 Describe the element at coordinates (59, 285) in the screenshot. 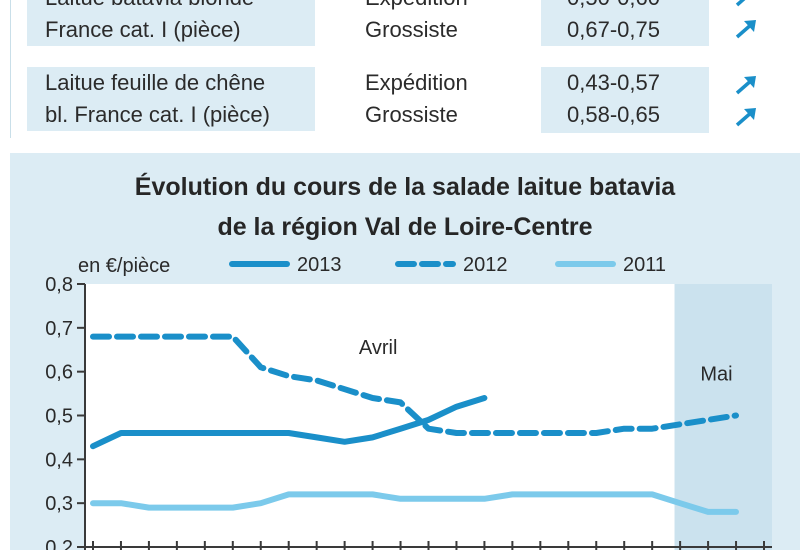

I see `y-tick-label: 0,8` at that location.